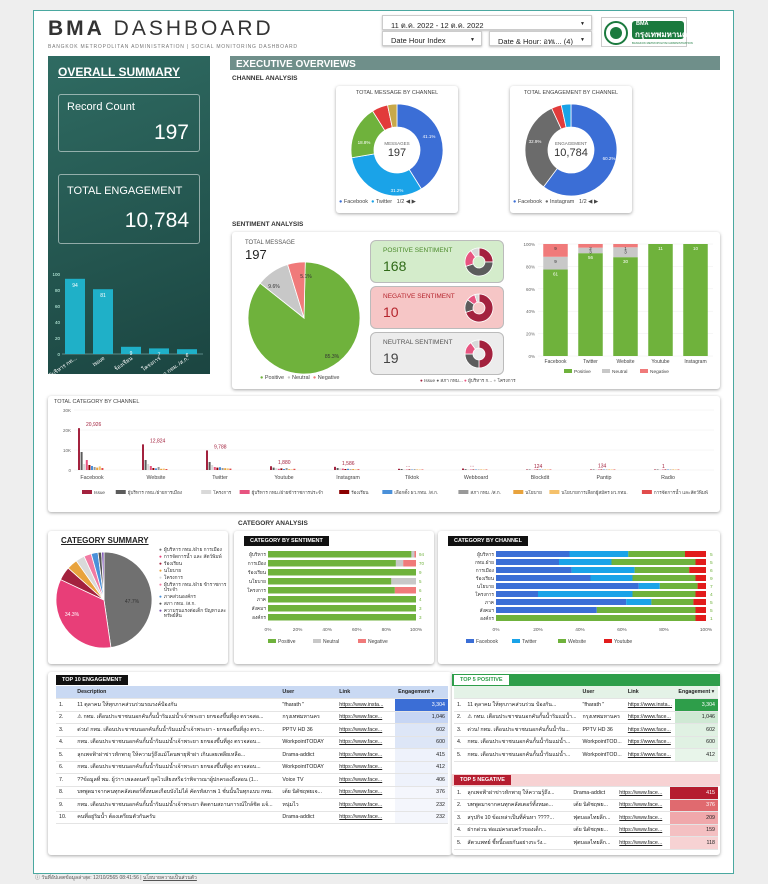 Image resolution: width=768 pixels, height=884 pixels. I want to click on privacy-policy-link: นโยบายความเป็นส่วนตัว, so click(170, 878).